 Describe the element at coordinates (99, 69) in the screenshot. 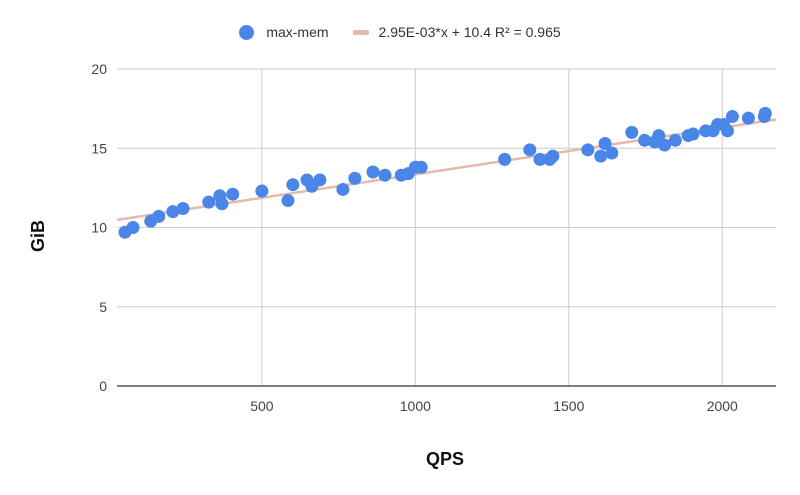

I see `y-tick-label: 20` at that location.